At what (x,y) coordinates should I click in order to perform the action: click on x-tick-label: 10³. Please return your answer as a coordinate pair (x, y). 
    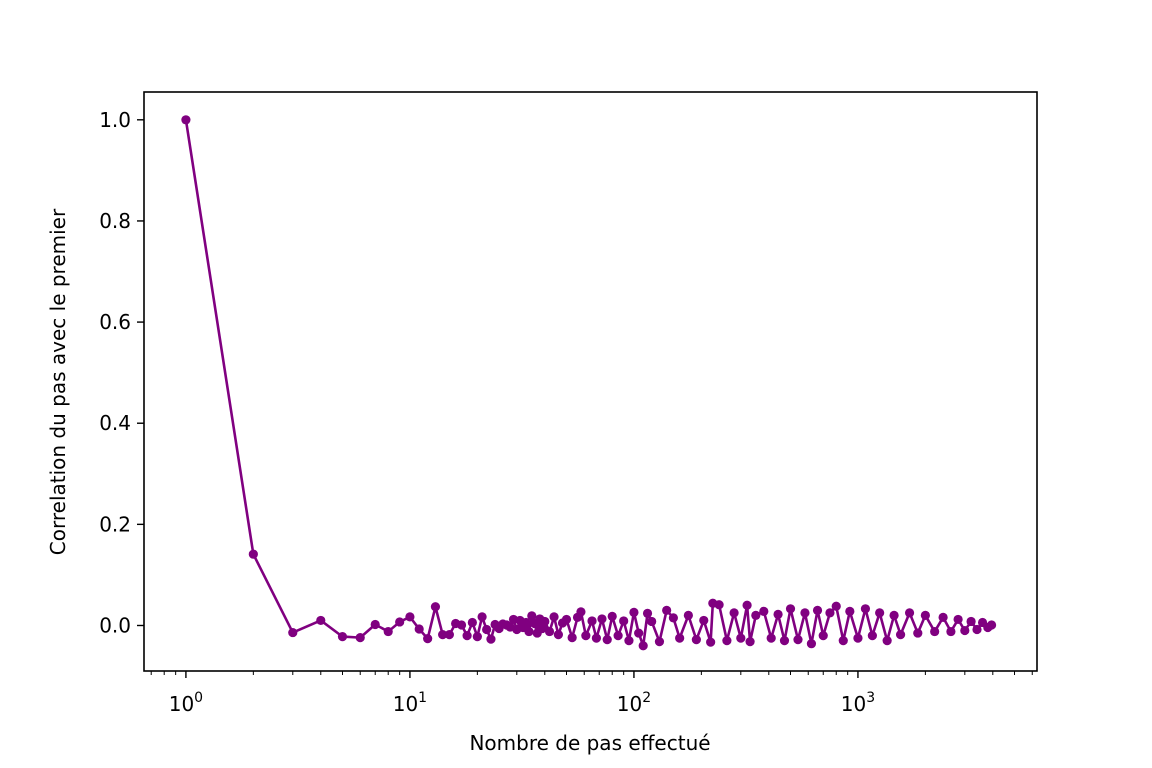
    Looking at the image, I should click on (858, 703).